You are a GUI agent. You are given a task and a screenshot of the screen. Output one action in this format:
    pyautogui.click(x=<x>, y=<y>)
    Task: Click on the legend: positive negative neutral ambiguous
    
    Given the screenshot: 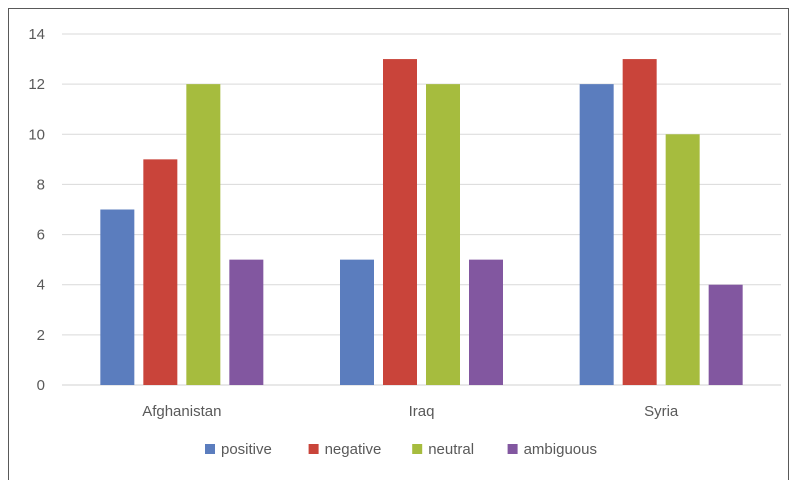 What is the action you would take?
    pyautogui.click(x=401, y=449)
    